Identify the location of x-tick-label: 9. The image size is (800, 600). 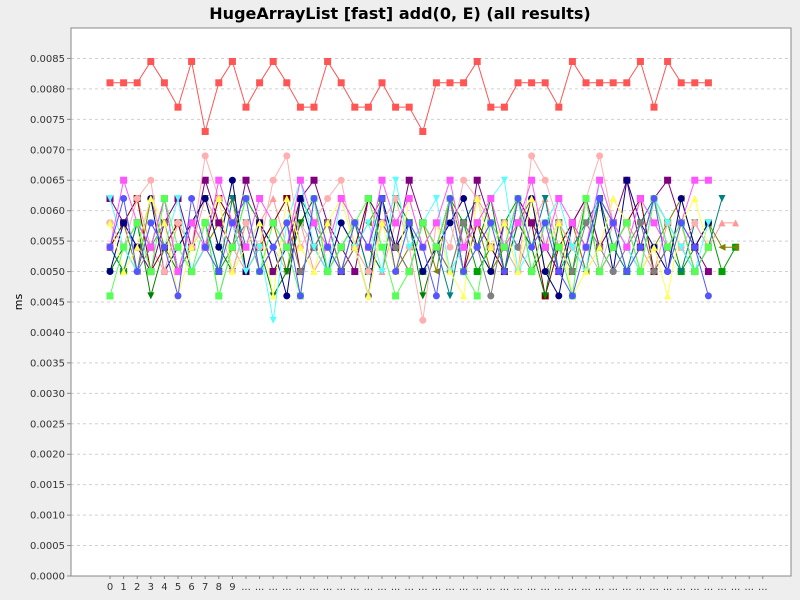
(232, 587).